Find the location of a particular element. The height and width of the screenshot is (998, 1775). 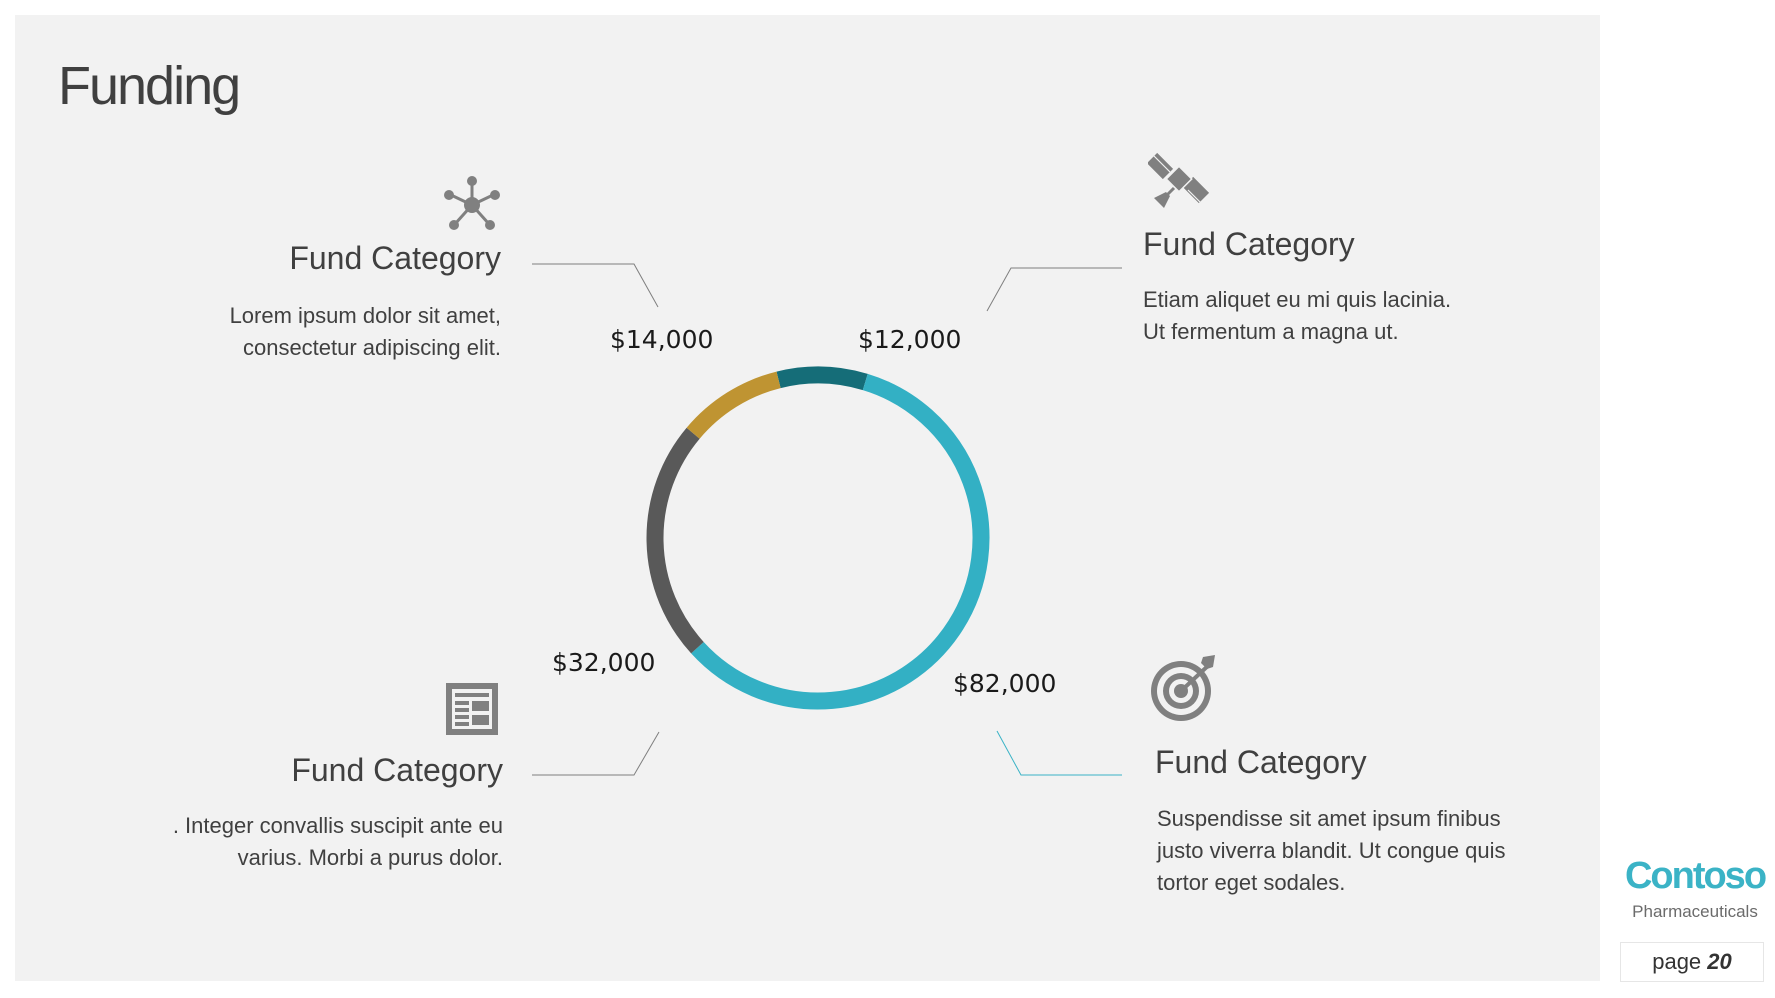

category-title-bottom-right: Fund Category is located at coordinates (1261, 762).